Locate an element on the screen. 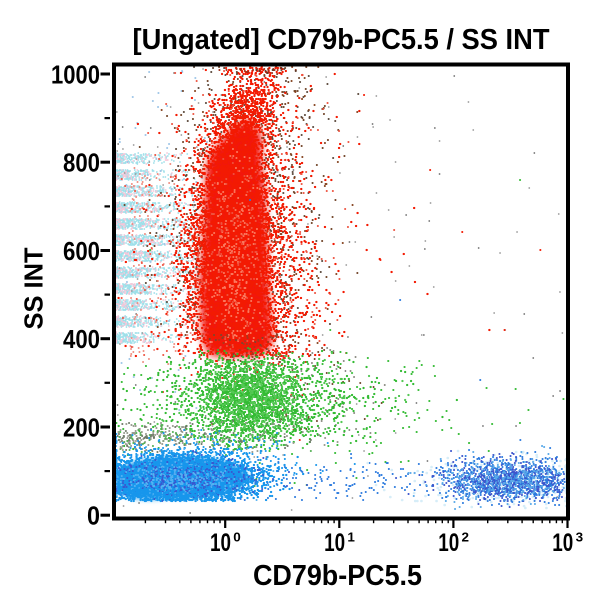 The image size is (600, 600). svg-text: 2 is located at coordinates (466, 537).